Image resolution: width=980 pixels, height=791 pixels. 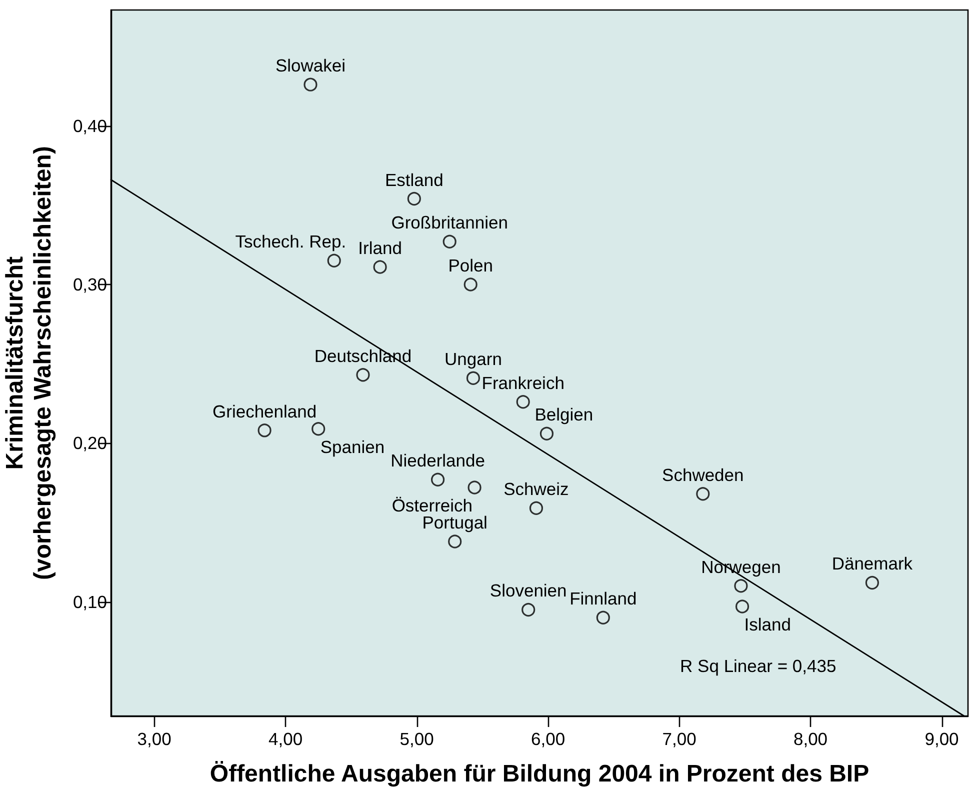 What do you see at coordinates (758, 666) in the screenshot?
I see `annotation: R Sq Linear = 0,435` at bounding box center [758, 666].